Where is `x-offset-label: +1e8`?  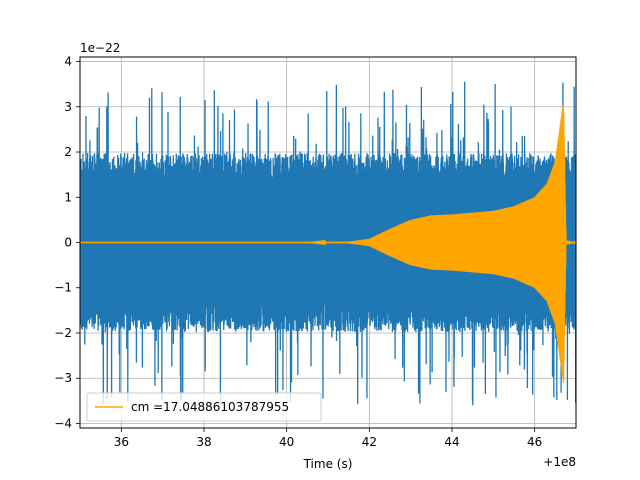
x-offset-label: +1e8 is located at coordinates (559, 462).